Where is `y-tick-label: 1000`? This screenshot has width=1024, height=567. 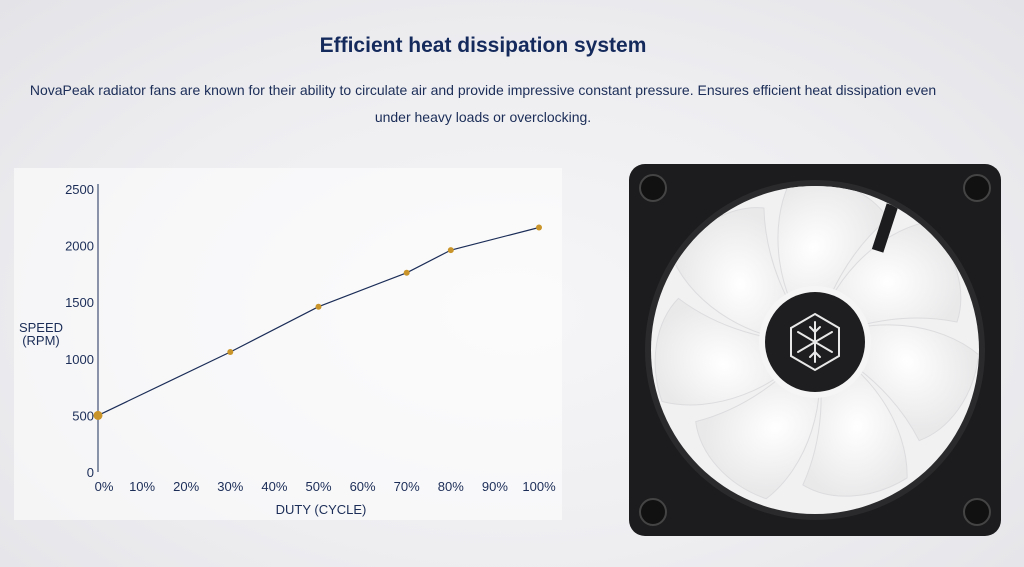 y-tick-label: 1000 is located at coordinates (79, 359).